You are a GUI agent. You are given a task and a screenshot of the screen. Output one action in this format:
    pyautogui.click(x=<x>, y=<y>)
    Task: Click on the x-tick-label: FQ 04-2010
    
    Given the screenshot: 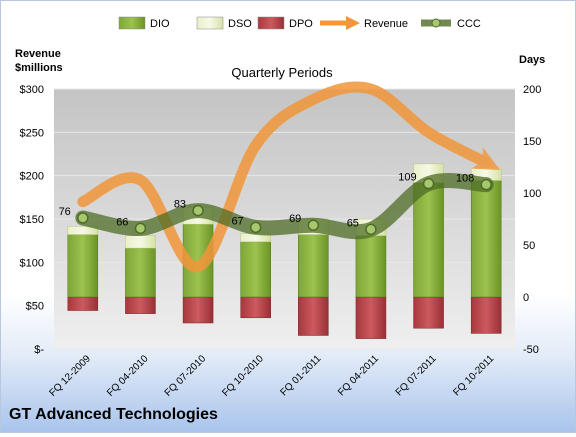 What is the action you would take?
    pyautogui.click(x=128, y=376)
    